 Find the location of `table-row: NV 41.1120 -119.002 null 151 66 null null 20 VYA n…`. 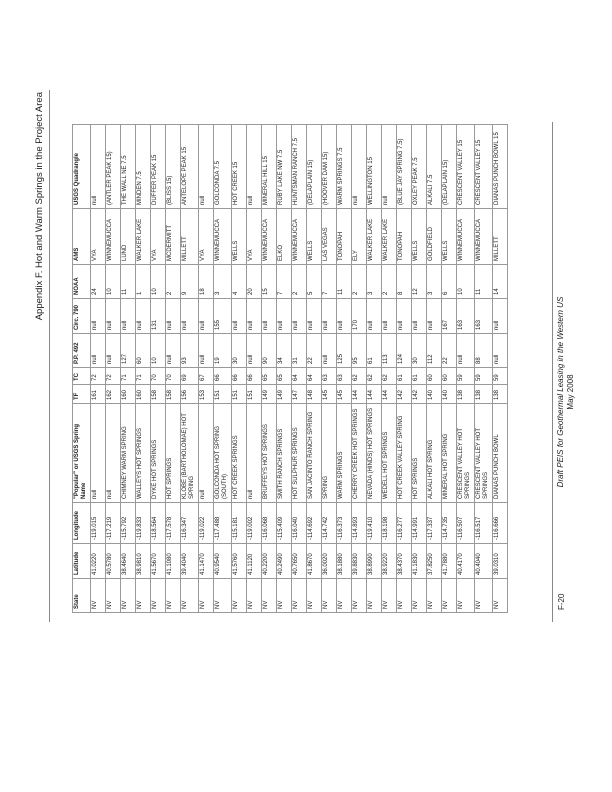

table-row: NV 41.1120 -119.002 null 151 66 null null 20 VYA n… is located at coordinates (254, 368).